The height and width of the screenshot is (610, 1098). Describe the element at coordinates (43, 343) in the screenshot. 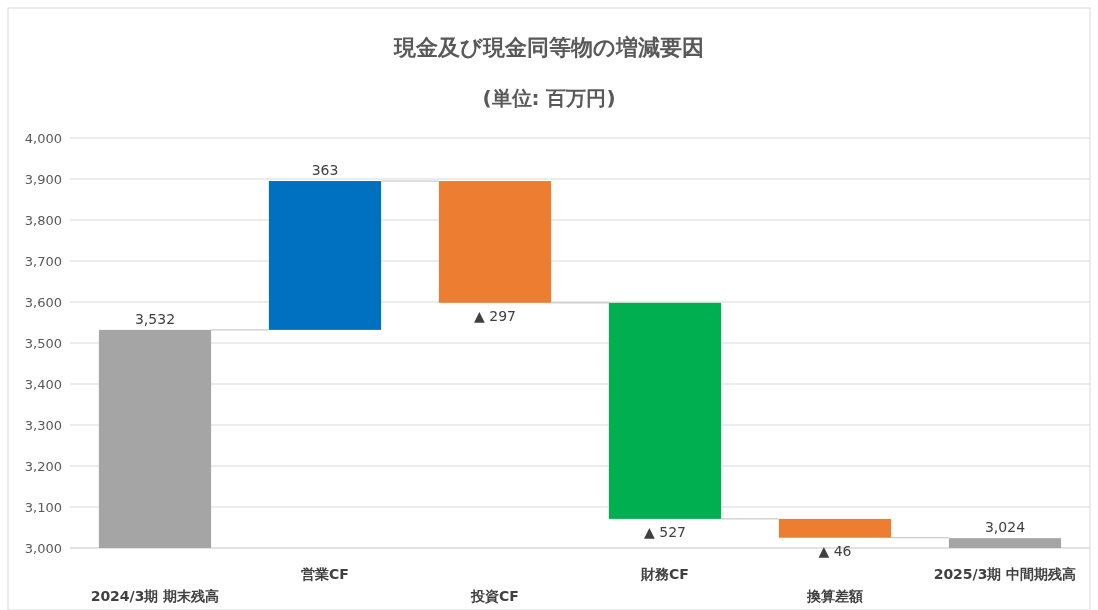

I see `y-tick-label: 3,500` at that location.